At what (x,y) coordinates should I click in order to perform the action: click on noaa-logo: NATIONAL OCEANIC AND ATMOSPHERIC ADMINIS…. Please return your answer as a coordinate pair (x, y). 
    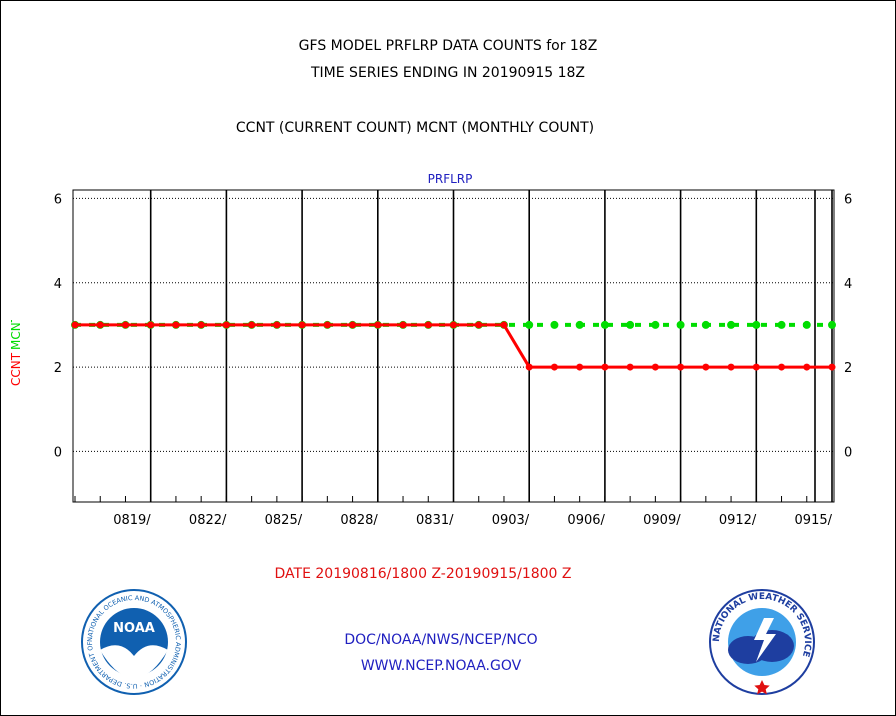
    Looking at the image, I should click on (133, 641).